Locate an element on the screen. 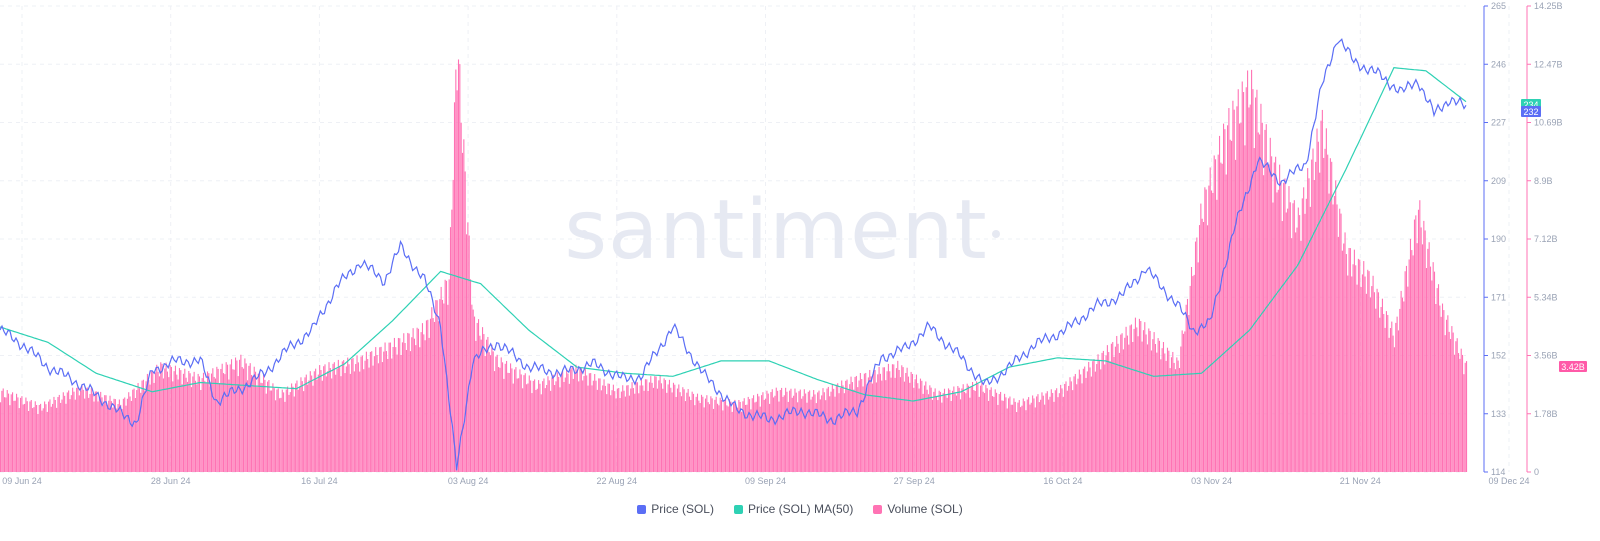 The width and height of the screenshot is (1600, 541). legend-item-ma: Price (SOL) MA(50) is located at coordinates (793, 509).